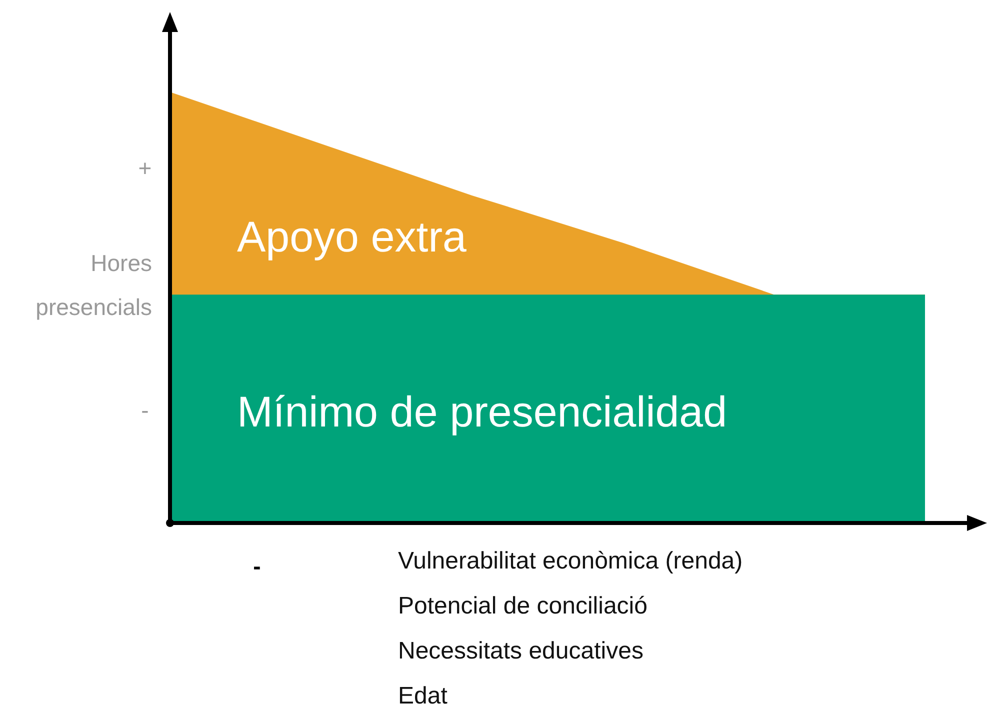 The width and height of the screenshot is (987, 707). I want to click on y-axis-title: Hores presencials, so click(94, 285).